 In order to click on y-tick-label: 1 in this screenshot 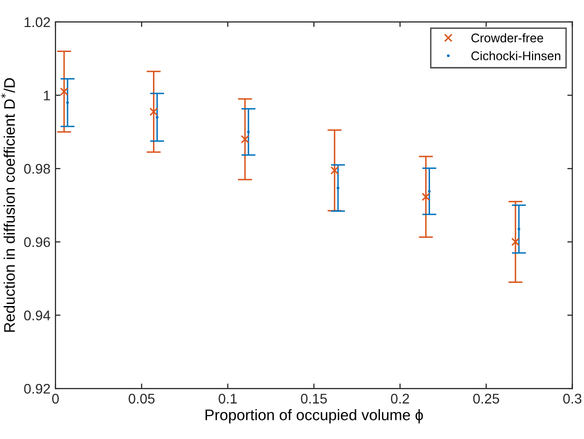, I will do `click(47, 95)`.